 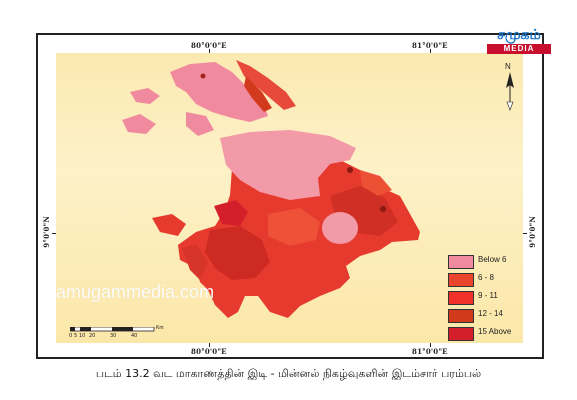 I want to click on legend-item-9-11: 9 - 11, so click(x=483, y=297).